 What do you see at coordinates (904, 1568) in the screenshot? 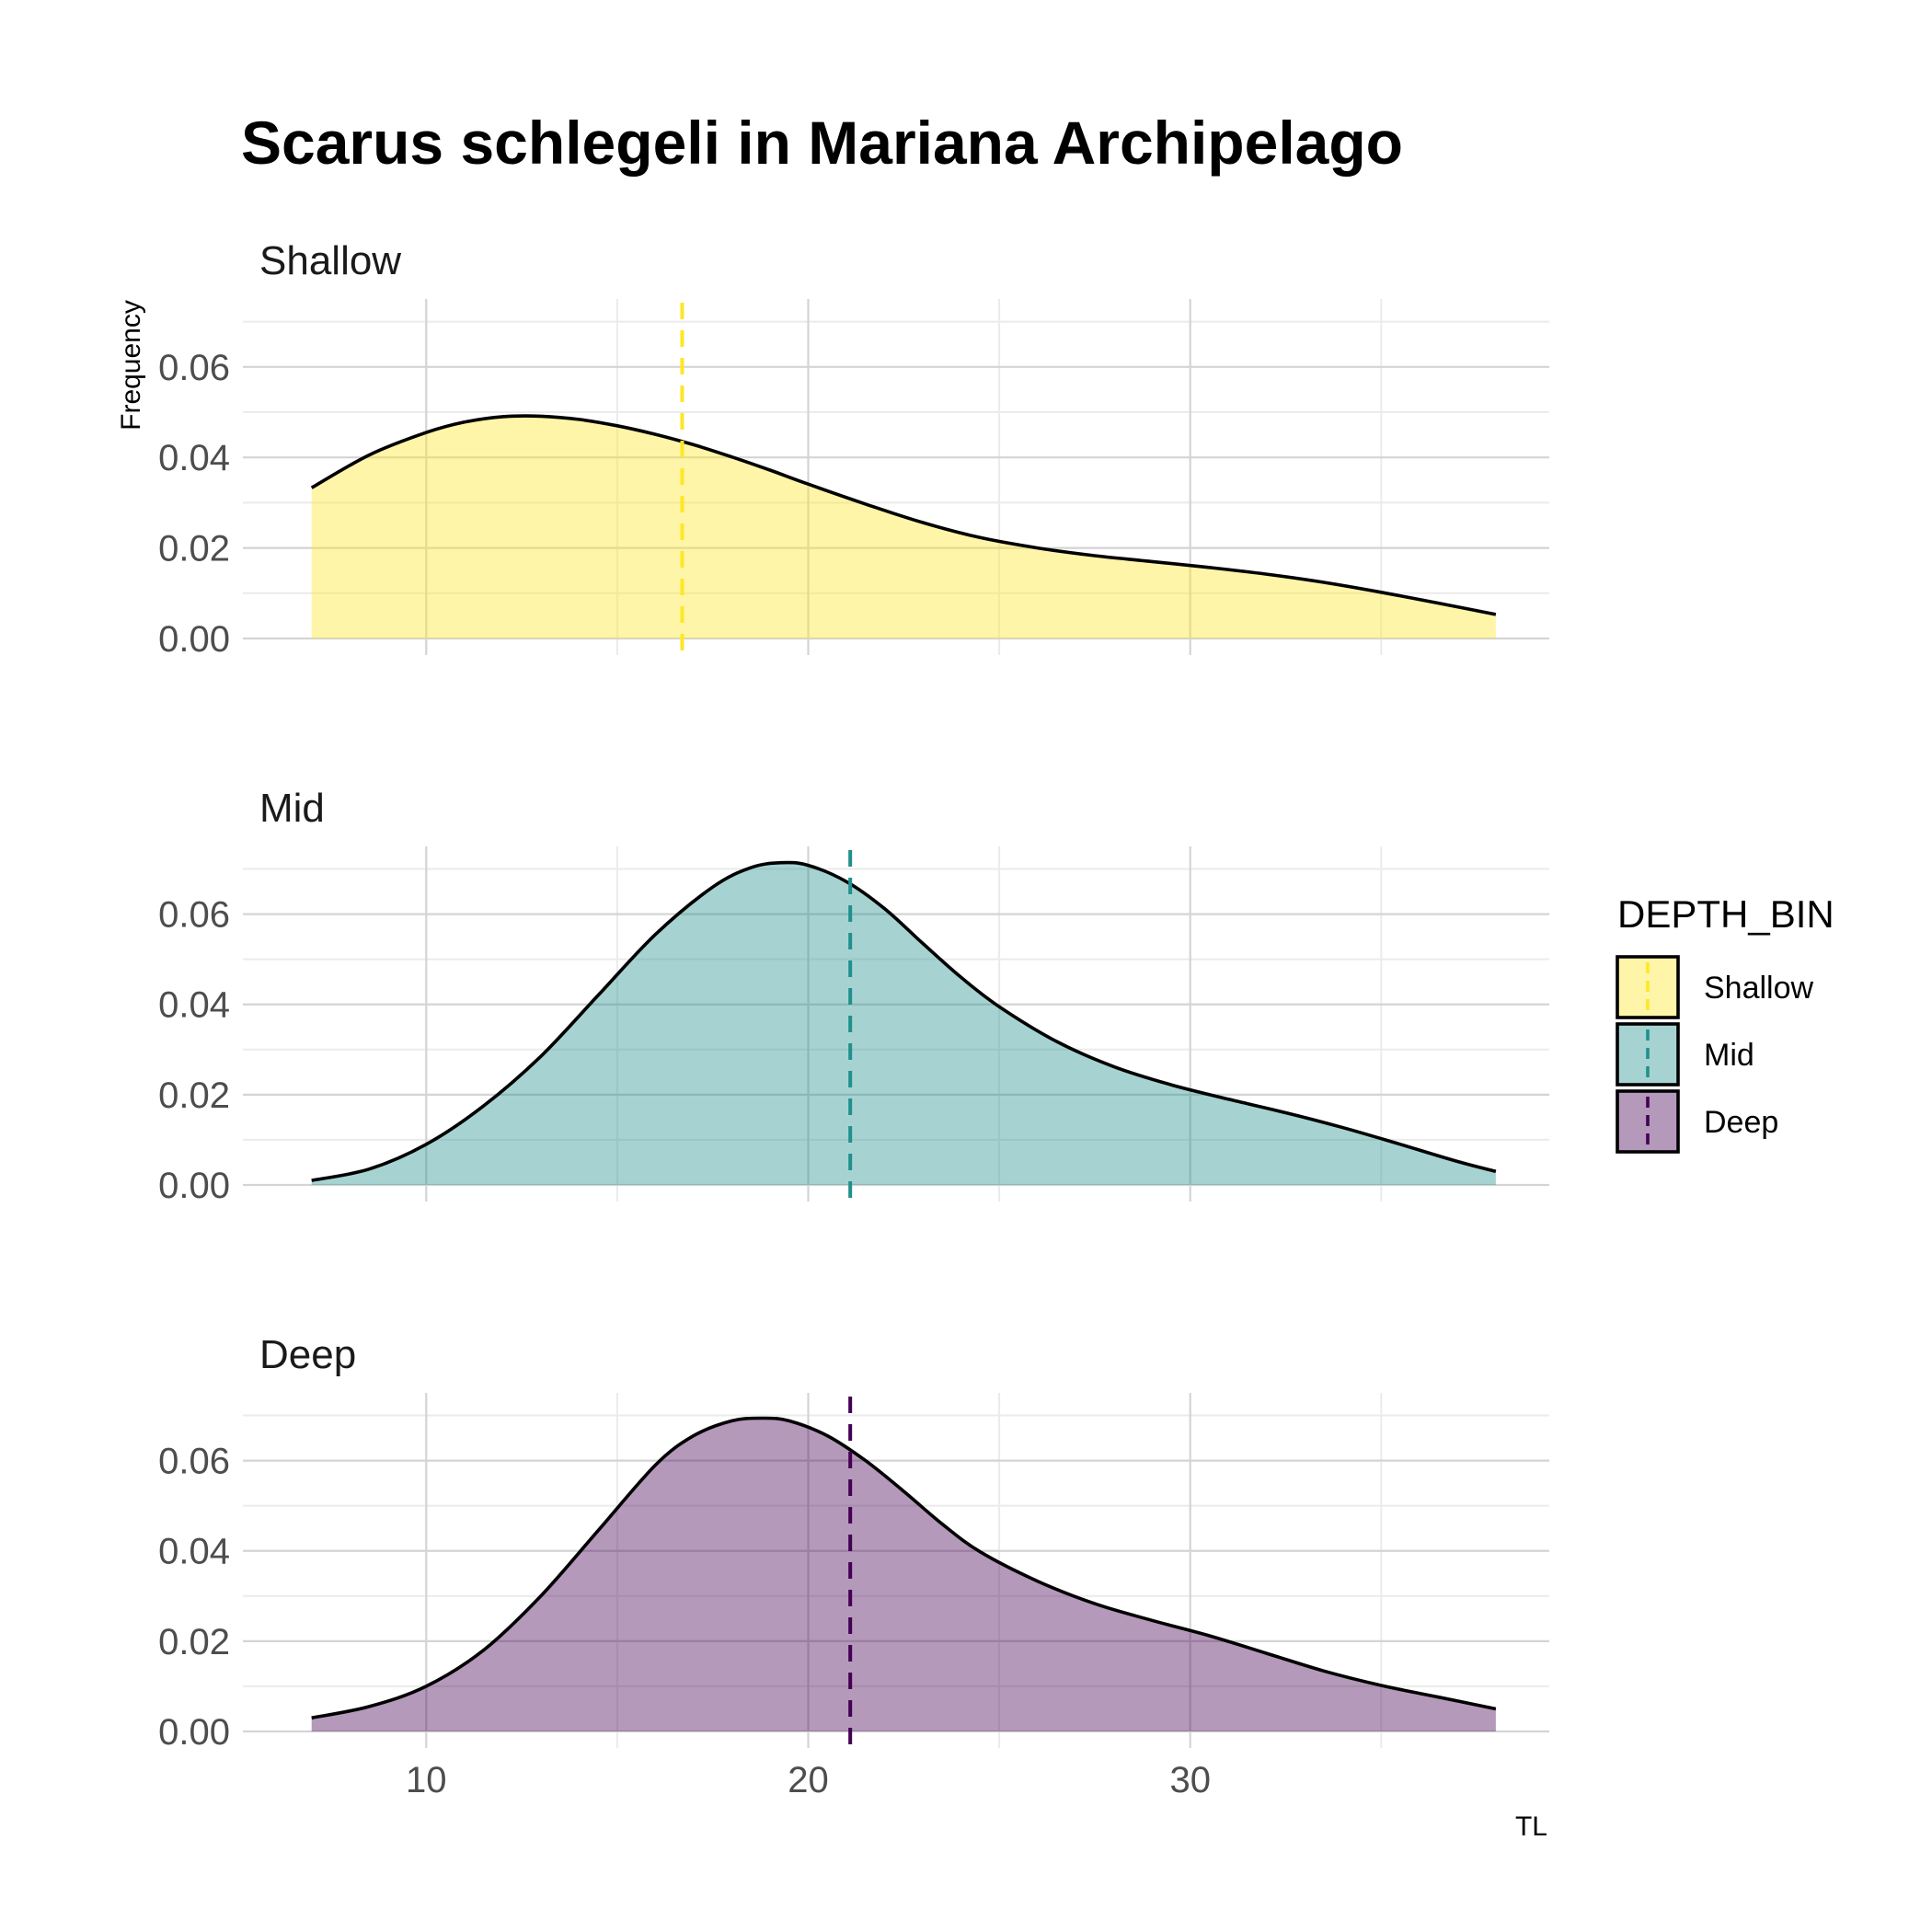
I see `density-curve-deep` at bounding box center [904, 1568].